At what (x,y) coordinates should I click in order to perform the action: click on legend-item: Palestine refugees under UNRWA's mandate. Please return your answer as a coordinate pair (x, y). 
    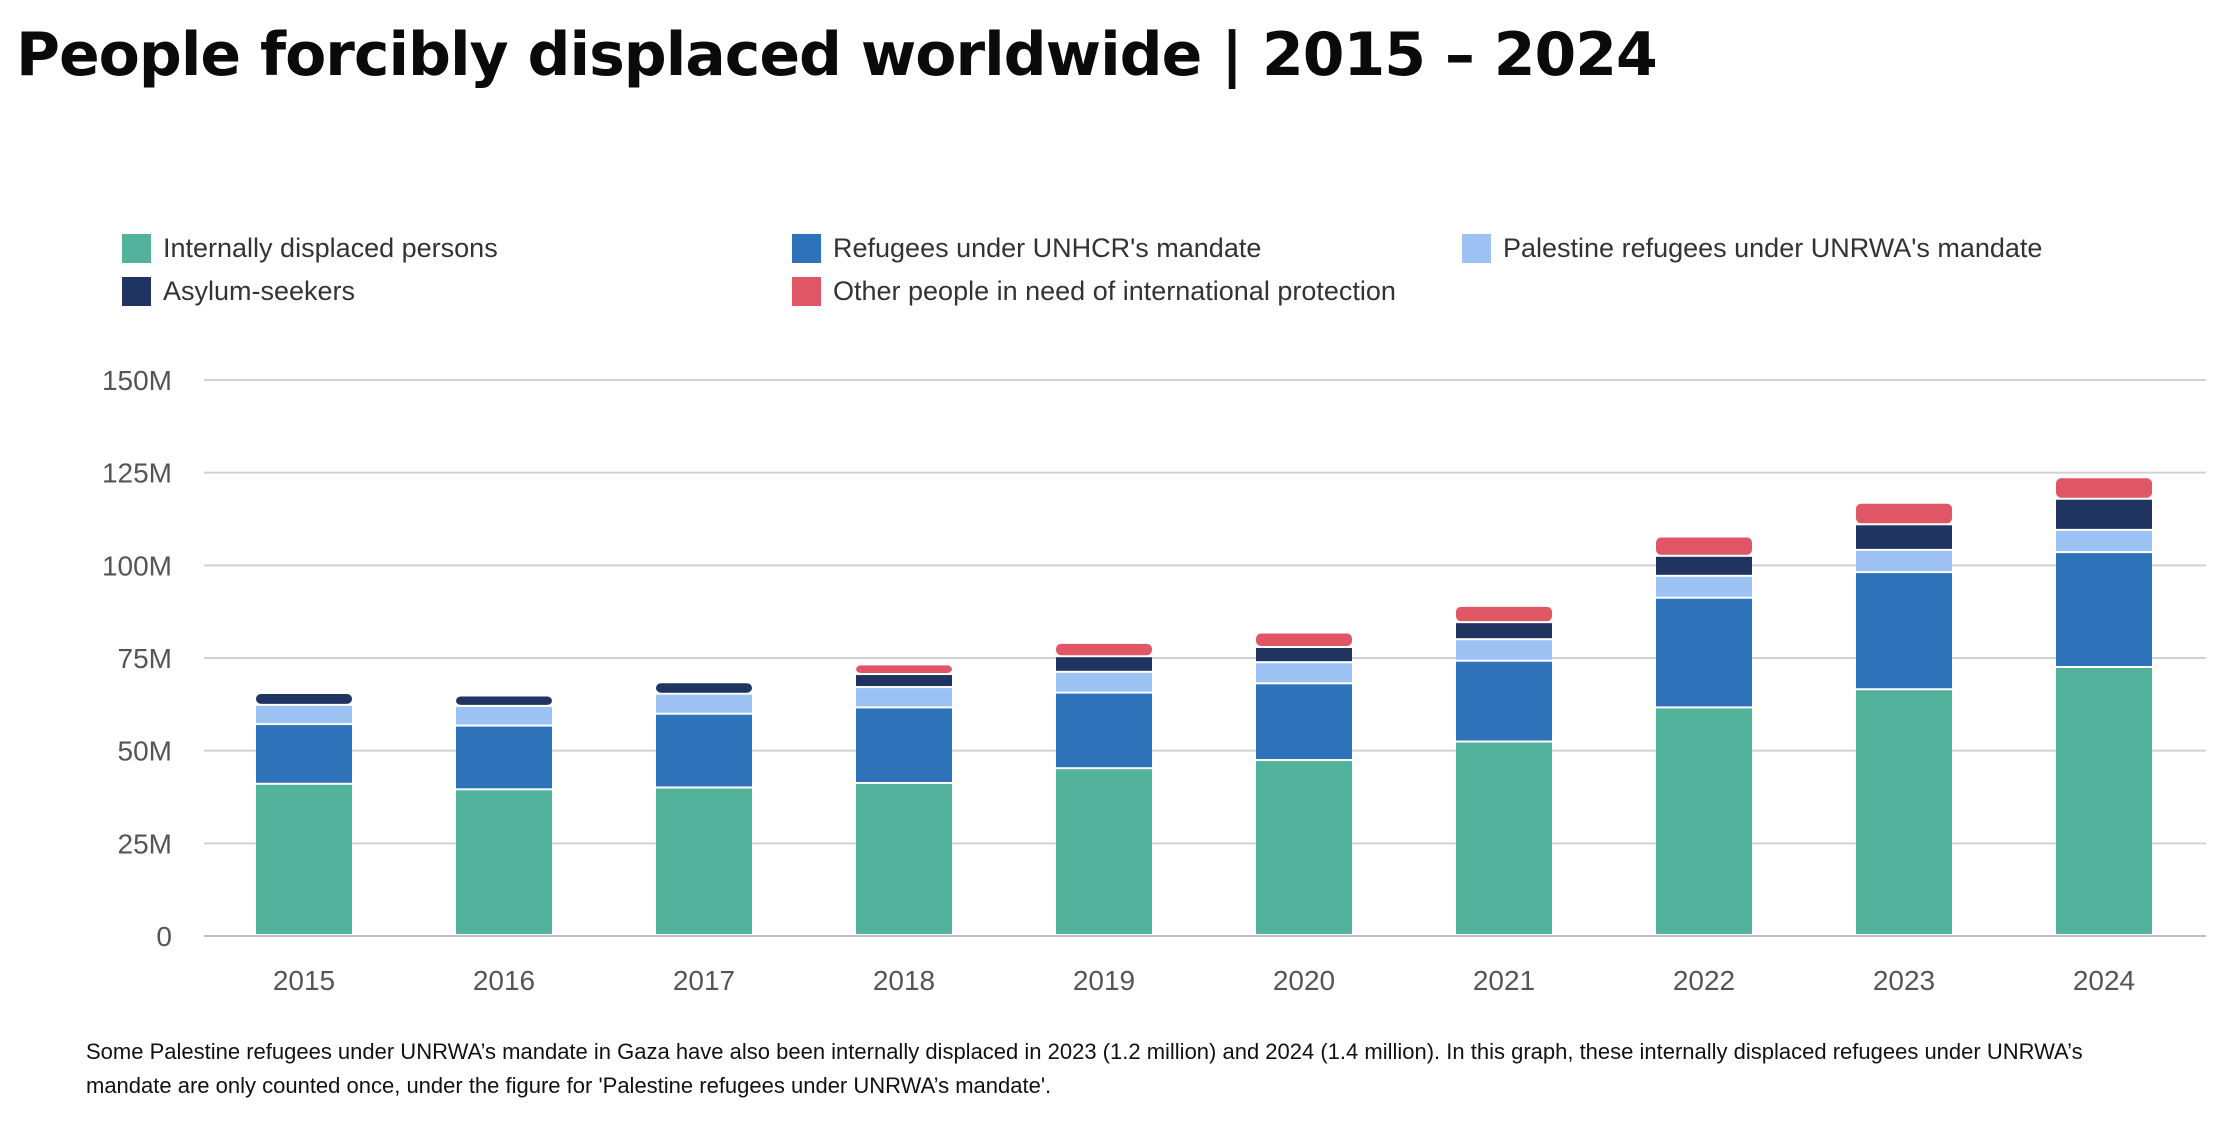
    Looking at the image, I should click on (1752, 248).